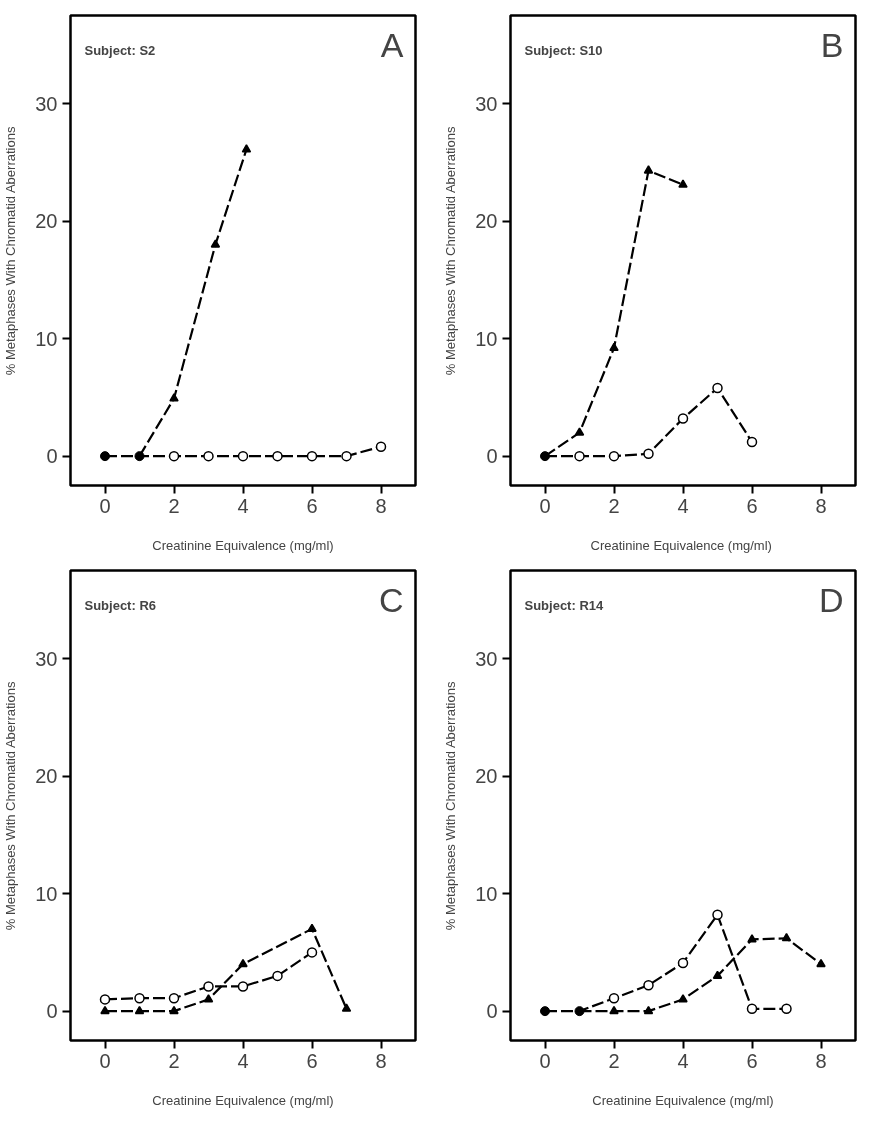 The width and height of the screenshot is (887, 1121). Describe the element at coordinates (831, 599) in the screenshot. I see `annotation: D` at that location.